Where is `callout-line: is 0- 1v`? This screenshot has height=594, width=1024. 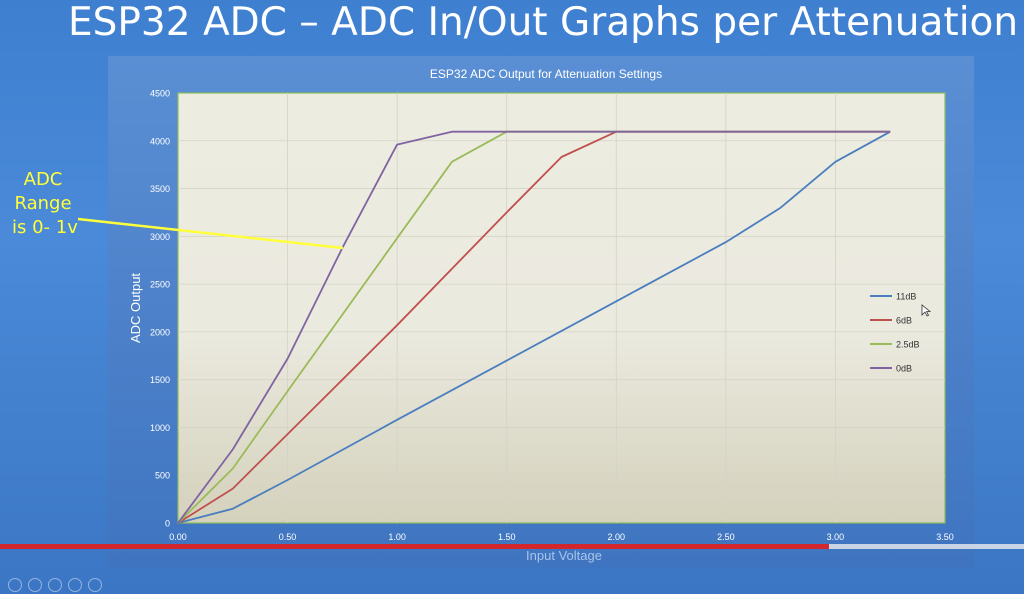 callout-line: is 0- 1v is located at coordinates (45, 227).